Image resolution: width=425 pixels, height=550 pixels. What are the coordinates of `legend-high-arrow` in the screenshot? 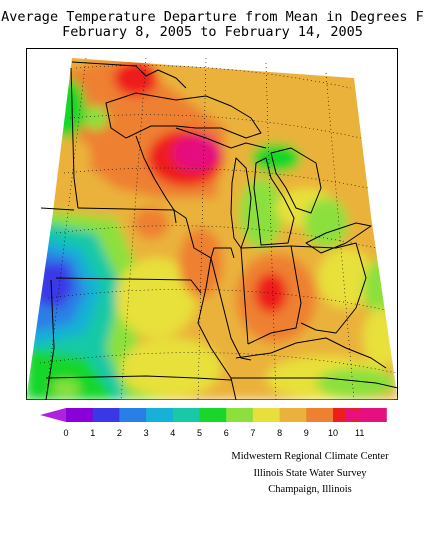 It's located at (360, 415).